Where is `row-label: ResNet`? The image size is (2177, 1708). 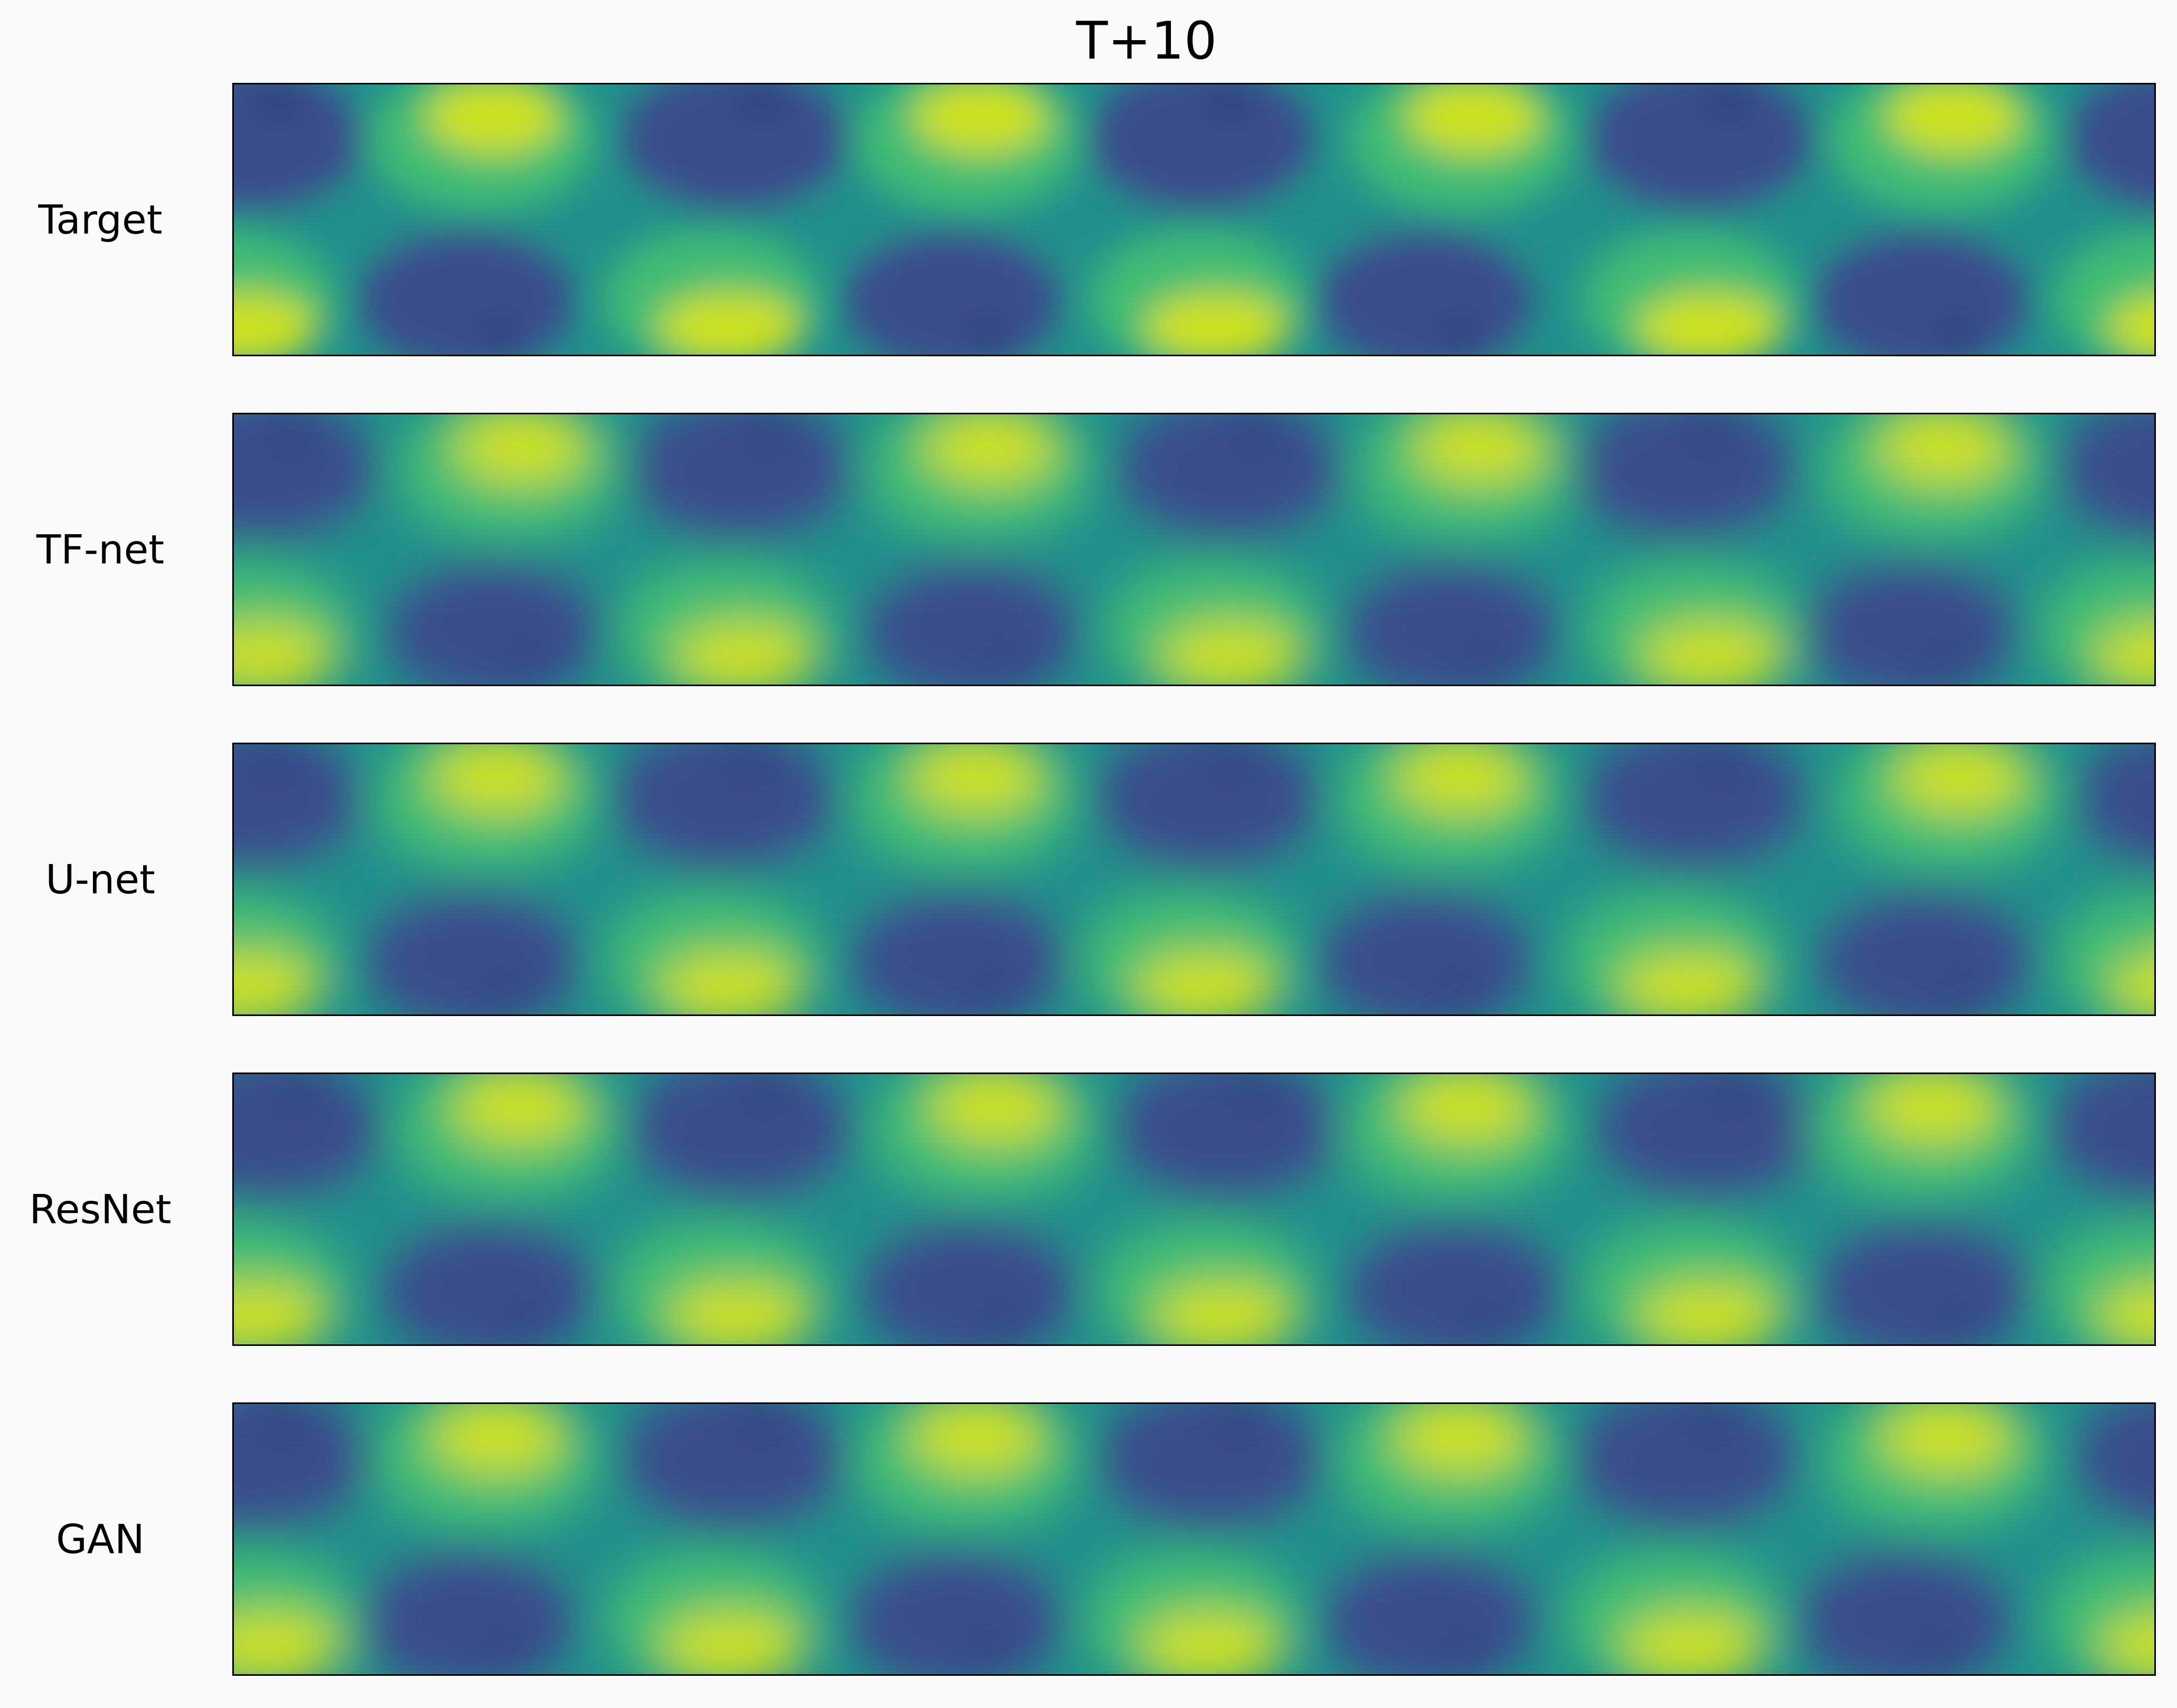 row-label: ResNet is located at coordinates (101, 1209).